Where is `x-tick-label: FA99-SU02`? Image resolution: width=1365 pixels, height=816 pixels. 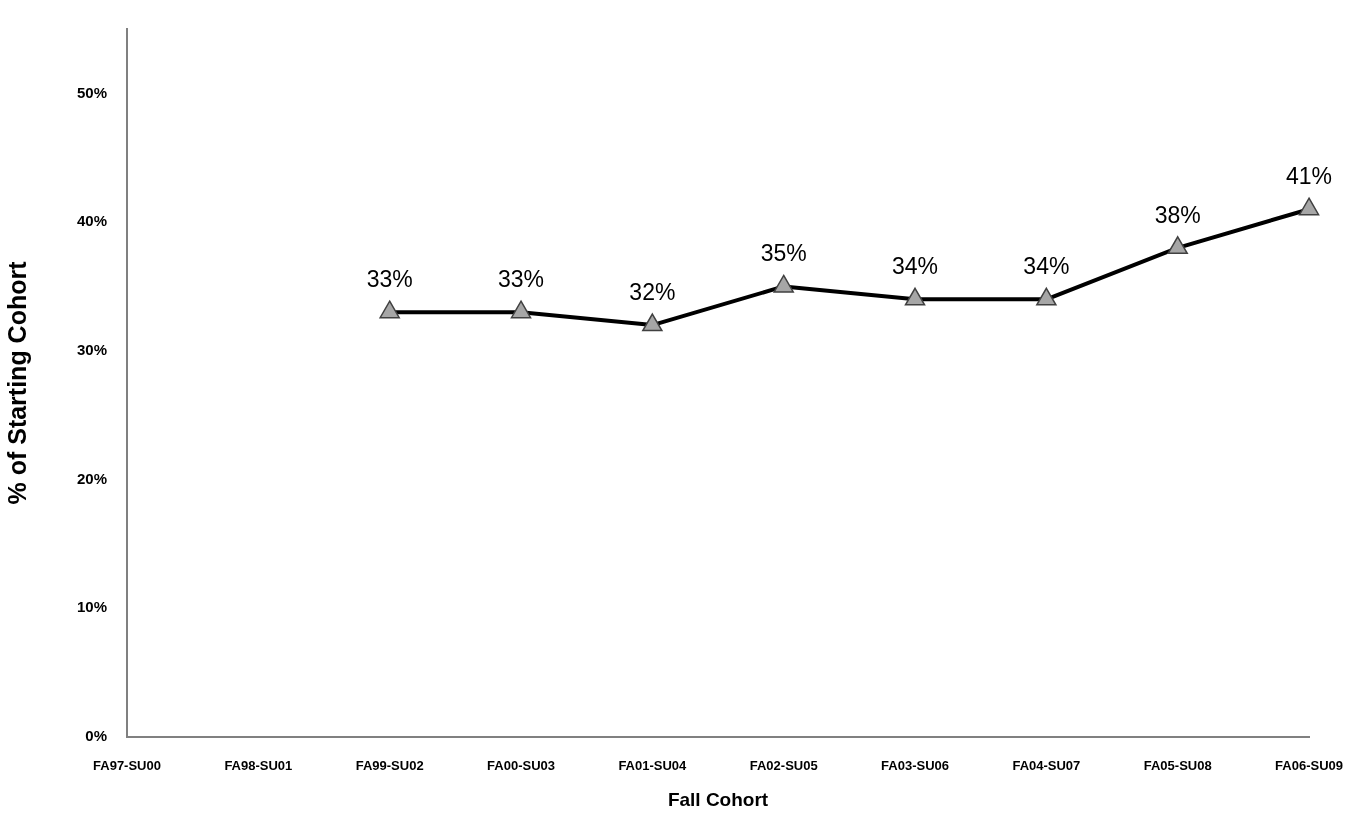 x-tick-label: FA99-SU02 is located at coordinates (389, 766).